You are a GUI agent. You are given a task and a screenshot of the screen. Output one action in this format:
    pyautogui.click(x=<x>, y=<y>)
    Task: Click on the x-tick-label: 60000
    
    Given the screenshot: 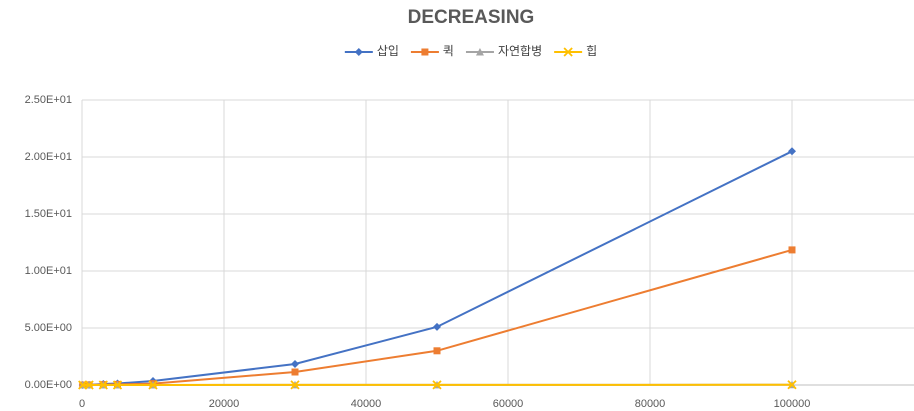 What is the action you would take?
    pyautogui.click(x=508, y=404)
    